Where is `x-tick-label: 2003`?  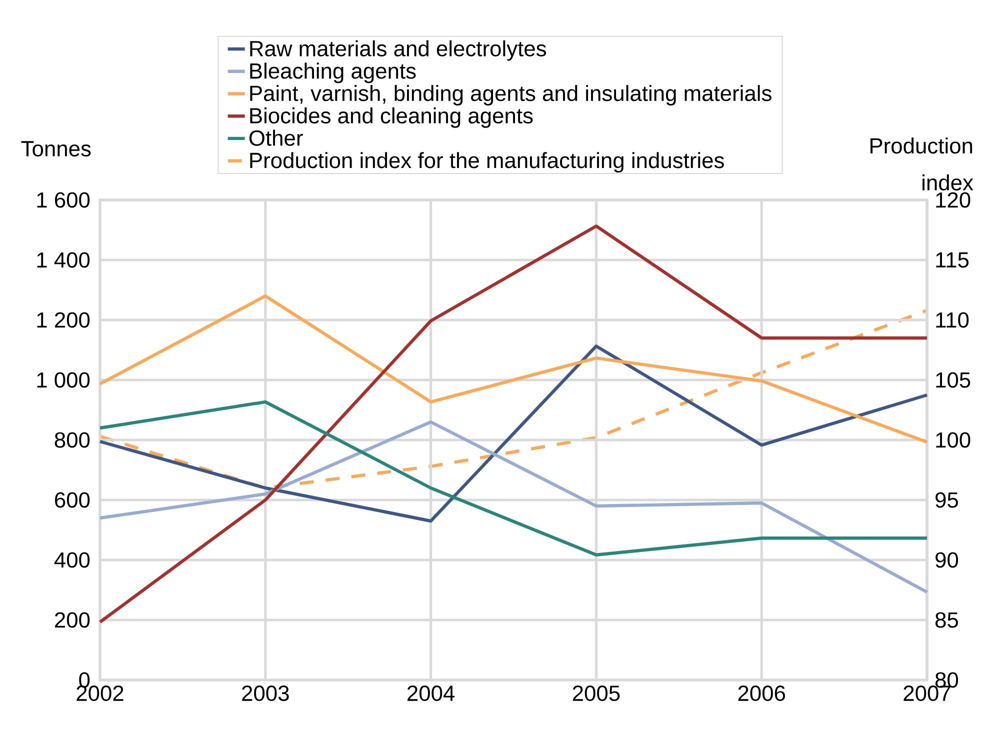
x-tick-label: 2003 is located at coordinates (265, 694).